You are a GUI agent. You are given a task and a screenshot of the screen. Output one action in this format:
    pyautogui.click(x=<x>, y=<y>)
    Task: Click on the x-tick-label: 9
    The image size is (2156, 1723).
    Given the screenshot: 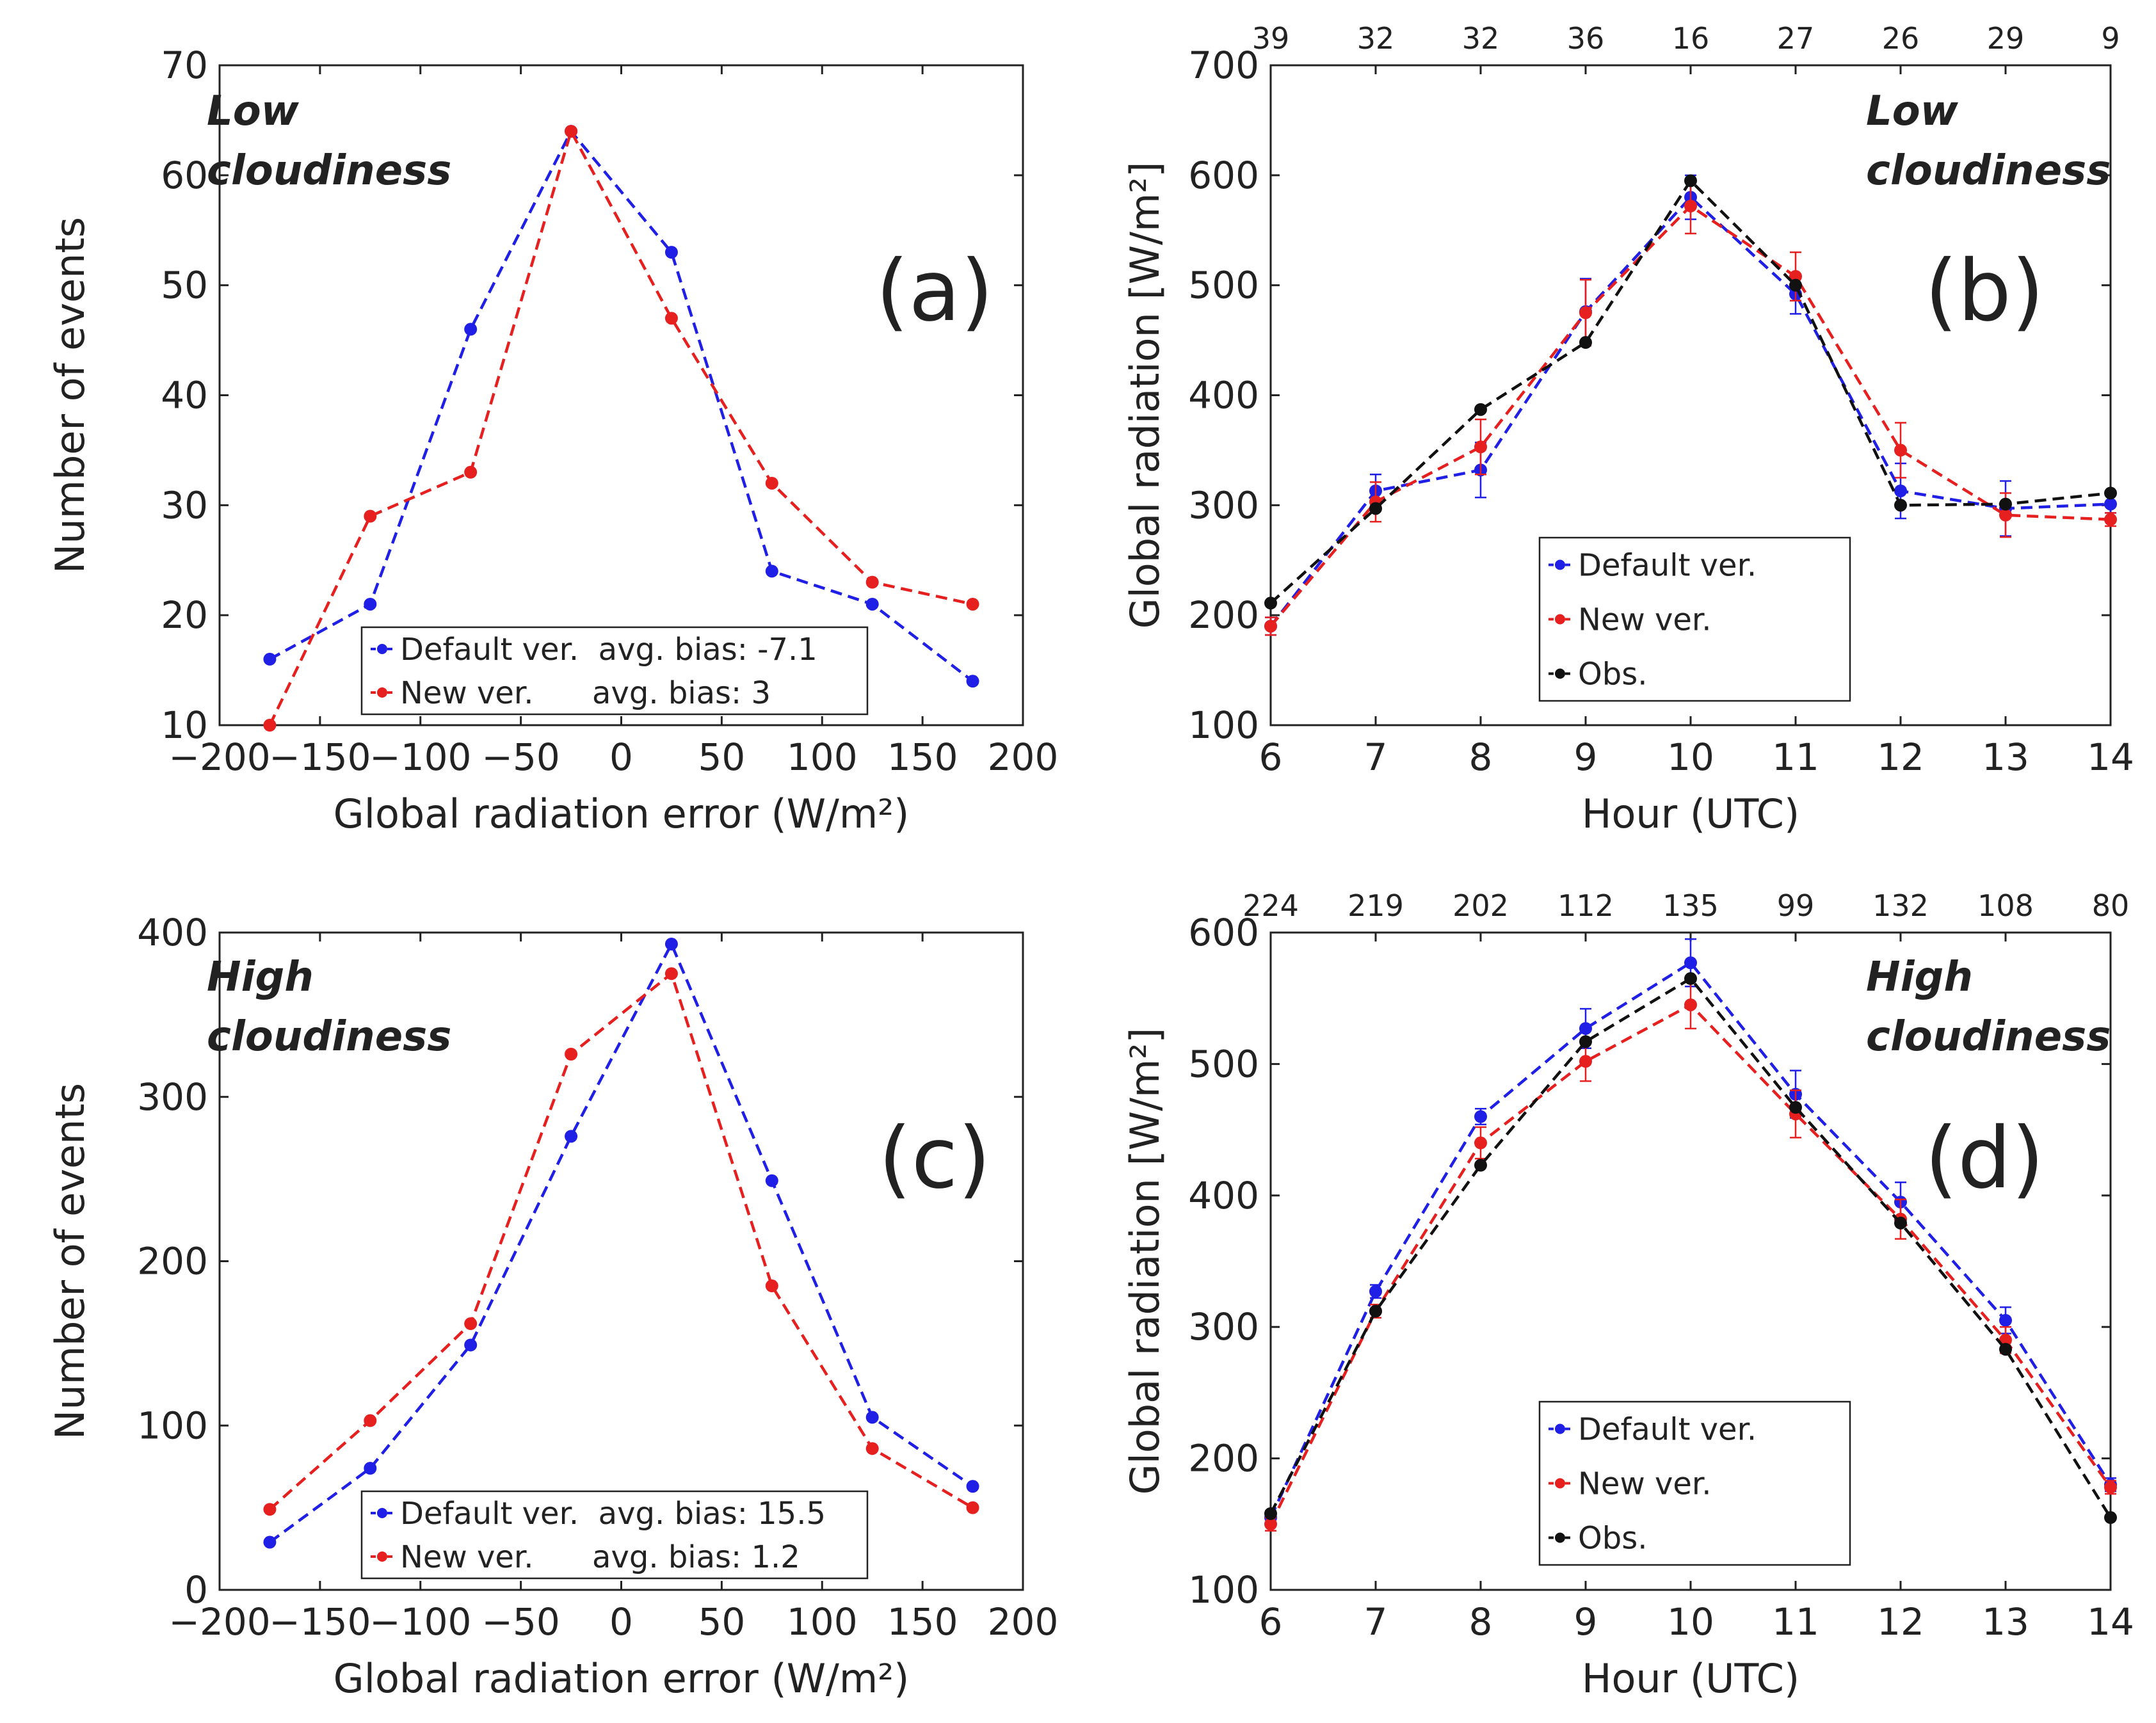 What is the action you would take?
    pyautogui.click(x=1586, y=757)
    